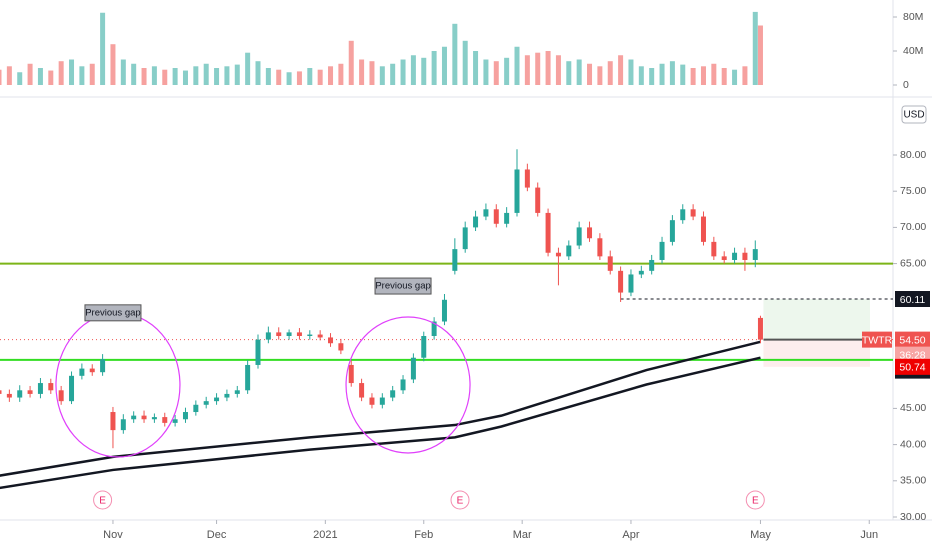 Image resolution: width=932 pixels, height=550 pixels. Describe the element at coordinates (869, 535) in the screenshot. I see `x-tick-label: Jun` at that location.